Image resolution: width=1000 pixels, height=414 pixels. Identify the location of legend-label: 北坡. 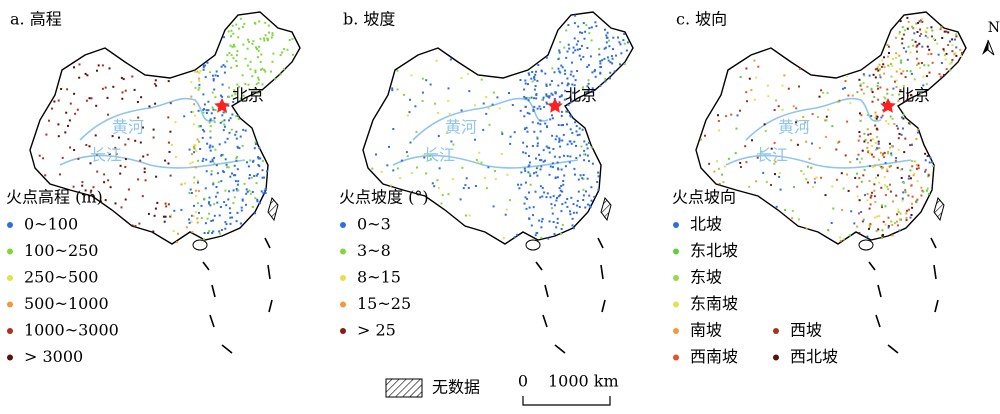
(706, 224).